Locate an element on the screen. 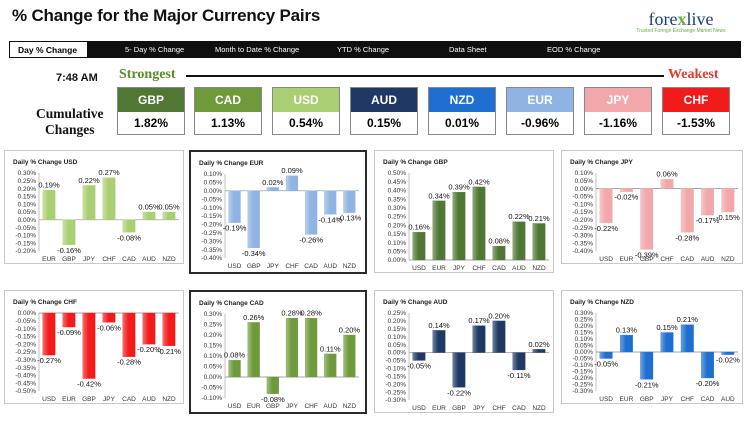  chart-title: Daily % Change GBP is located at coordinates (415, 162).